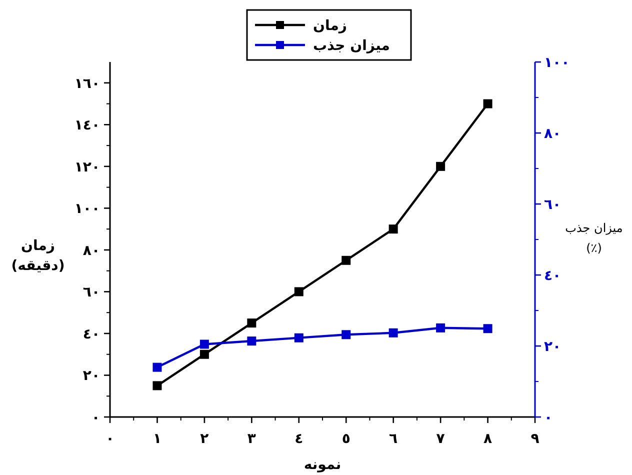  I want to click on x-tick-label: ٥, so click(346, 439).